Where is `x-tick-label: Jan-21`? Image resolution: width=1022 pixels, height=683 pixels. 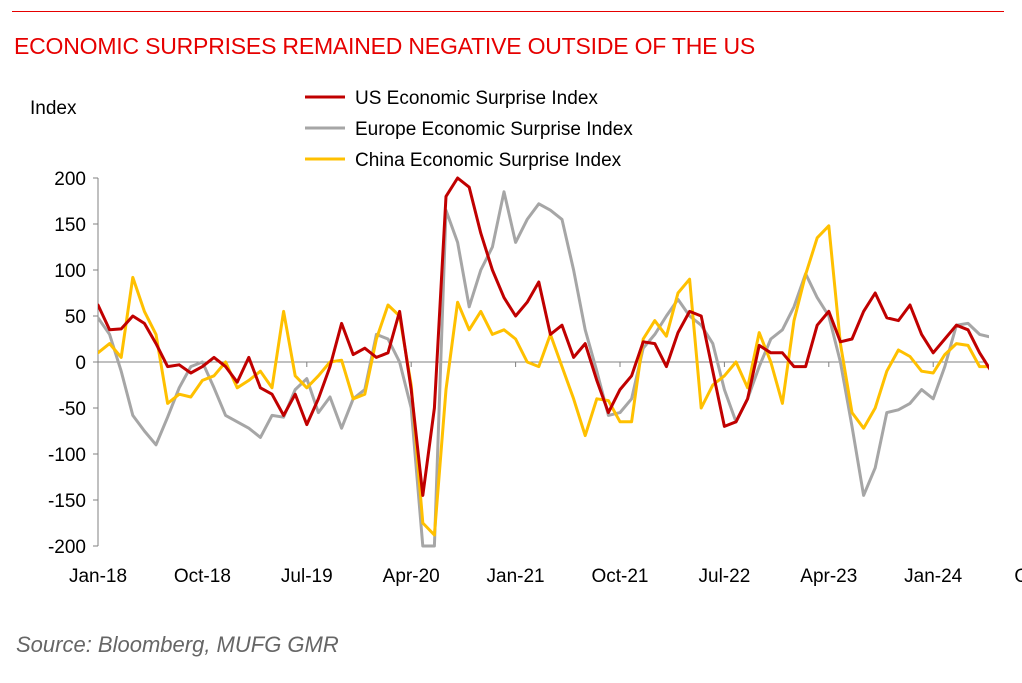
x-tick-label: Jan-21 is located at coordinates (516, 576).